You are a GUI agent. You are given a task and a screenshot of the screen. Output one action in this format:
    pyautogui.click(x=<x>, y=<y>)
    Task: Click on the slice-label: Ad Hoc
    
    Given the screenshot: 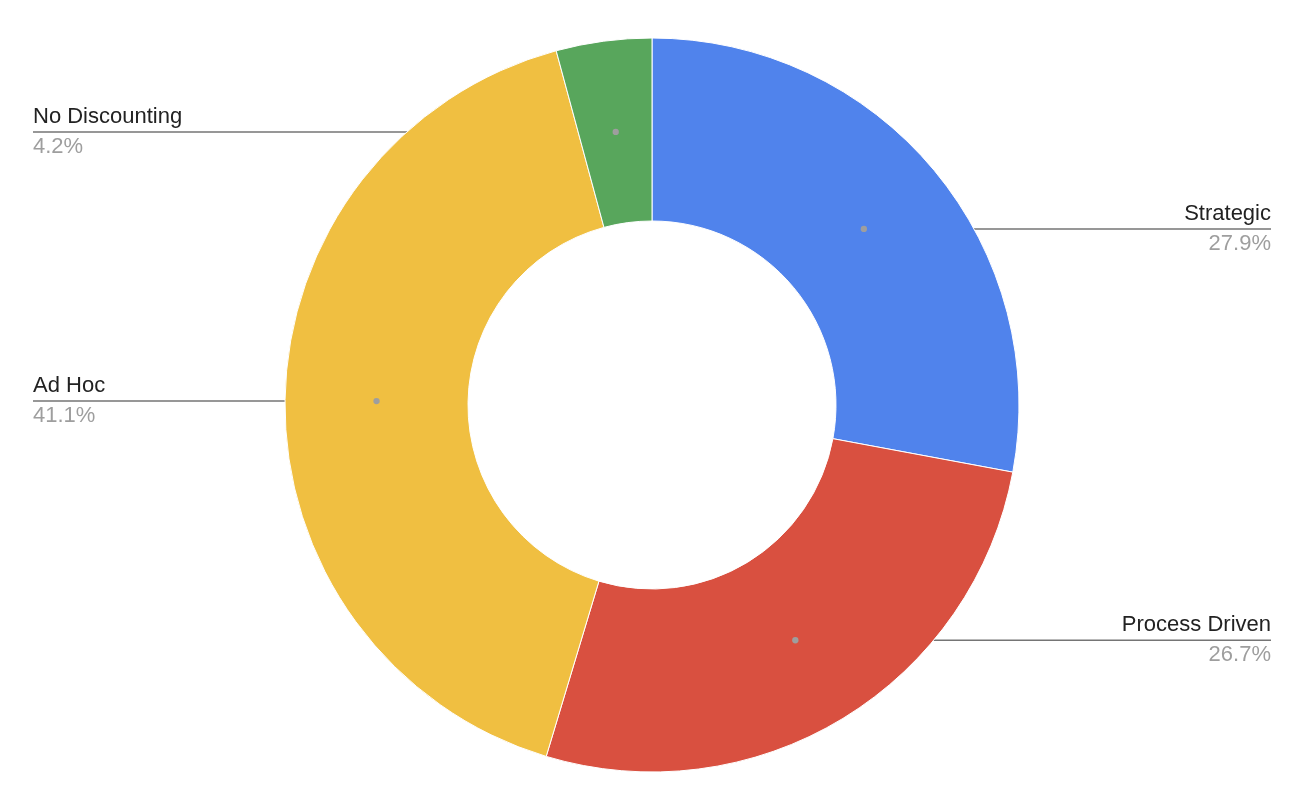 What is the action you would take?
    pyautogui.click(x=69, y=385)
    